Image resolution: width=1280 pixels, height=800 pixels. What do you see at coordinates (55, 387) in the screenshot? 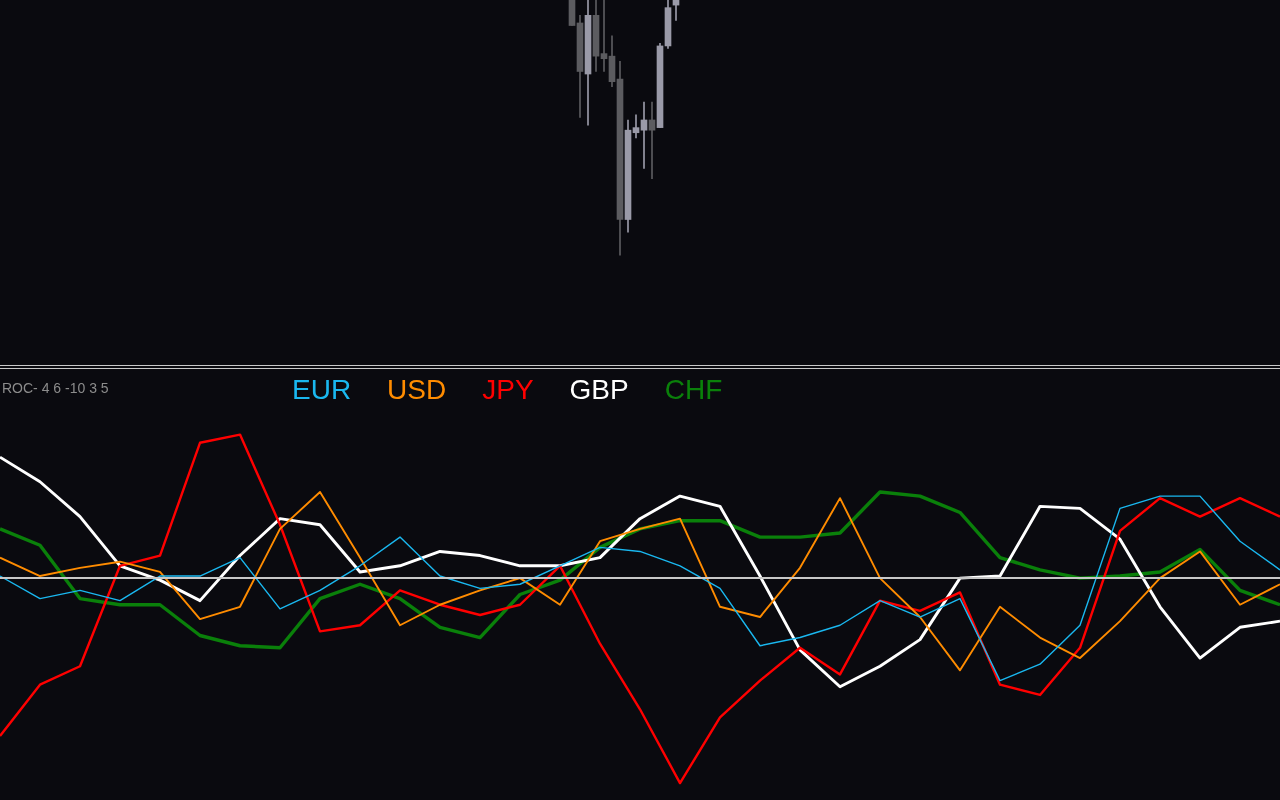
I see `chart-title: ROC- 4 6 -10 3 5` at bounding box center [55, 387].